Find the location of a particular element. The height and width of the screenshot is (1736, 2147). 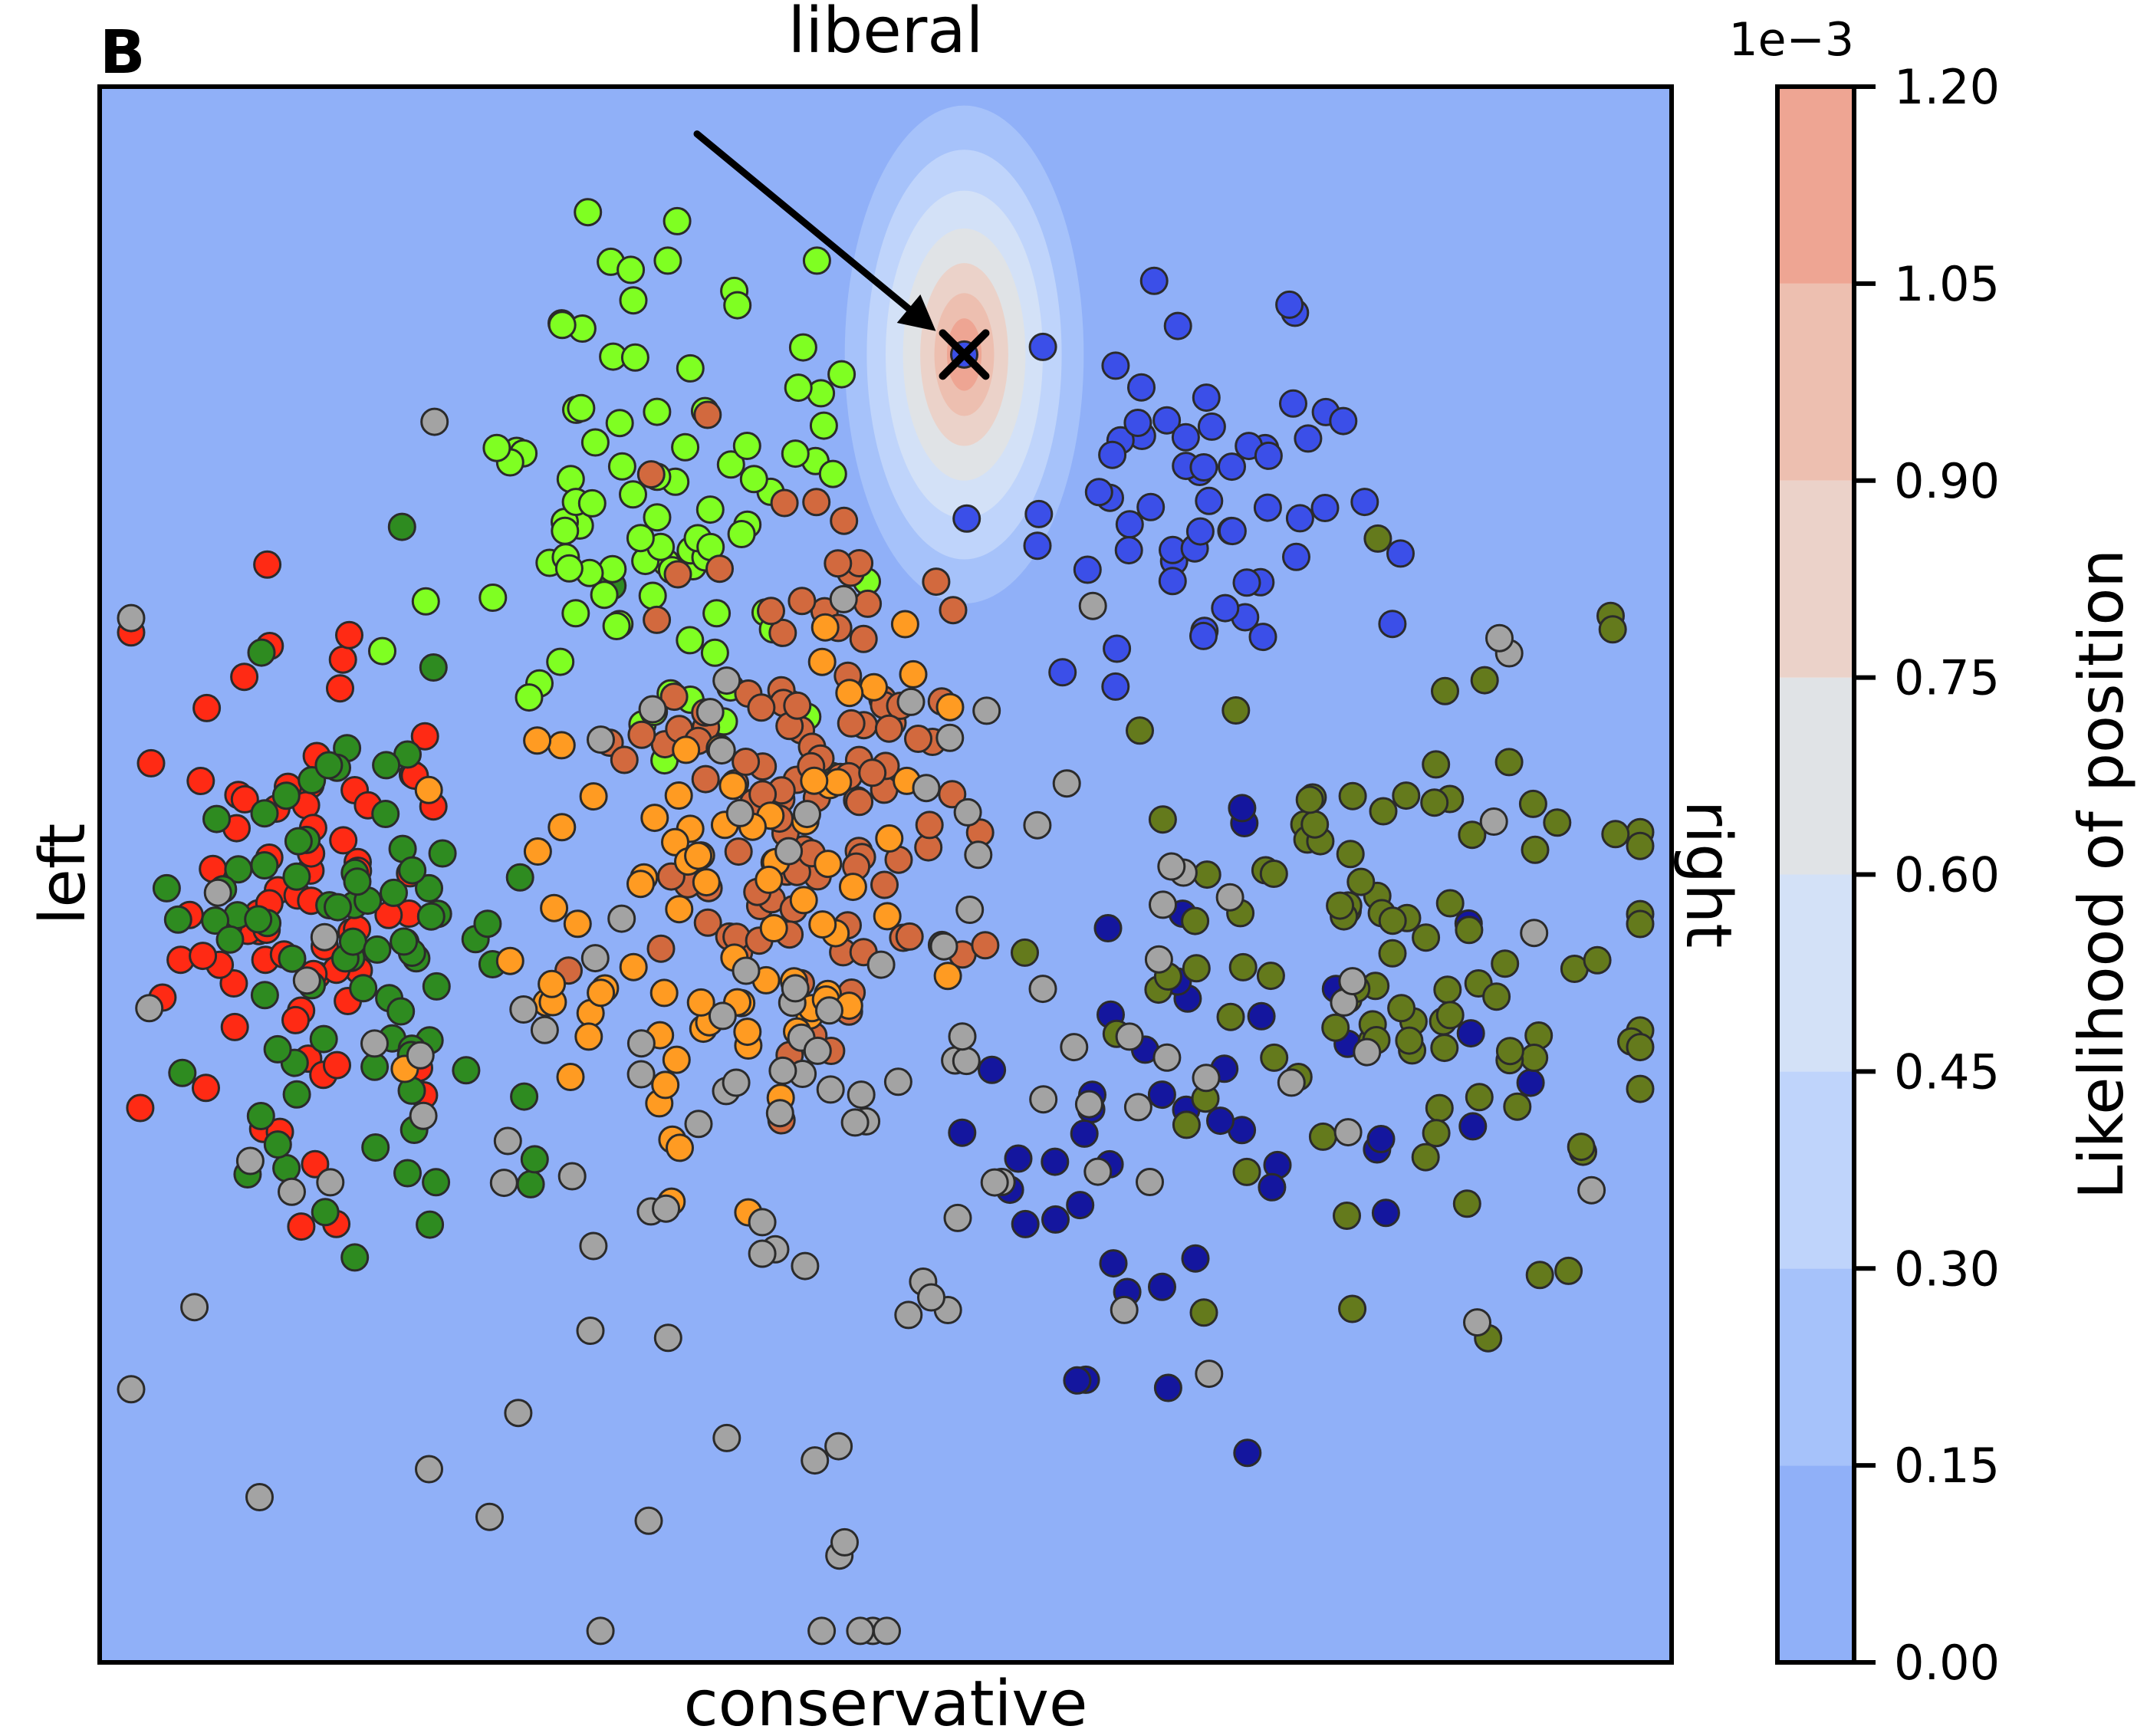

colorbar-tick-label: 1.20 is located at coordinates (1947, 87).